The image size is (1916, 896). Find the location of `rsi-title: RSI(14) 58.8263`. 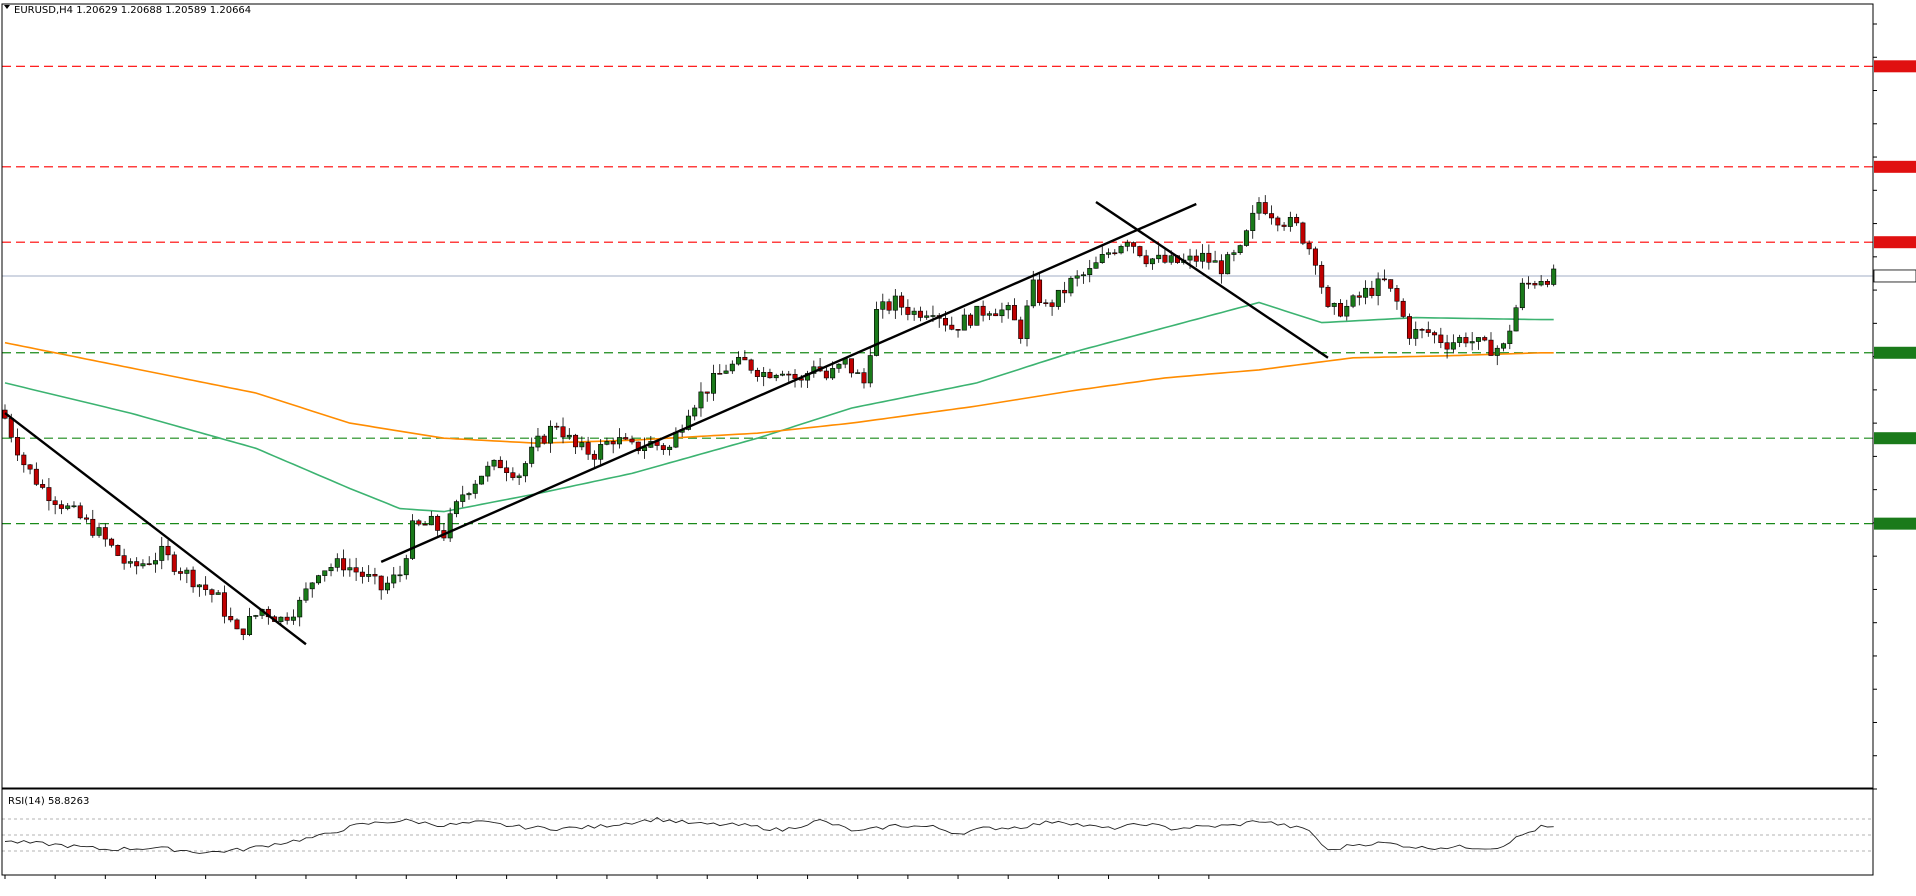

rsi-title: RSI(14) 58.8263 is located at coordinates (48, 801).